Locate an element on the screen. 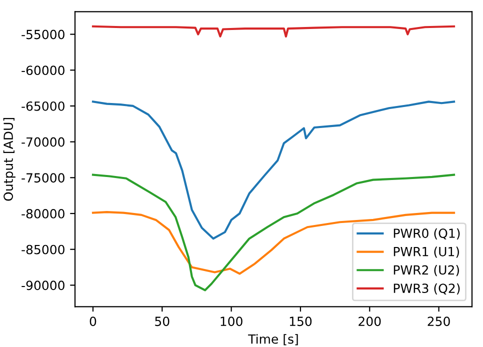 The image size is (483, 347). y-tick-label: -85000 is located at coordinates (43, 249).